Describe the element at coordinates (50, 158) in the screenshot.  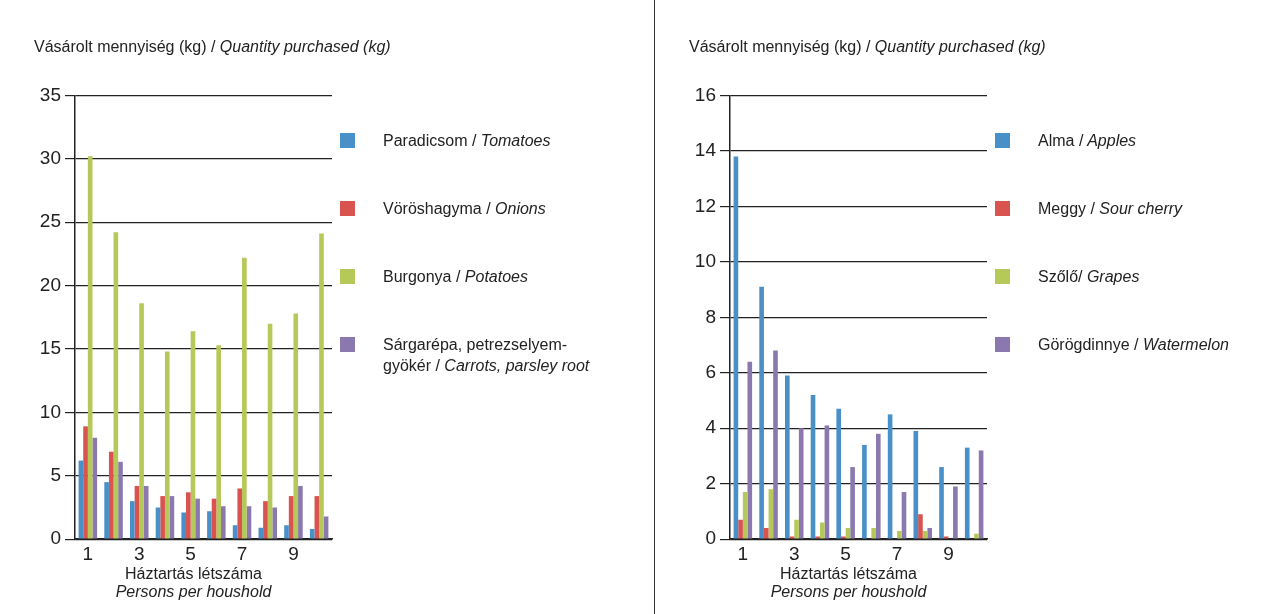
I see `y-tick-label: 30` at that location.